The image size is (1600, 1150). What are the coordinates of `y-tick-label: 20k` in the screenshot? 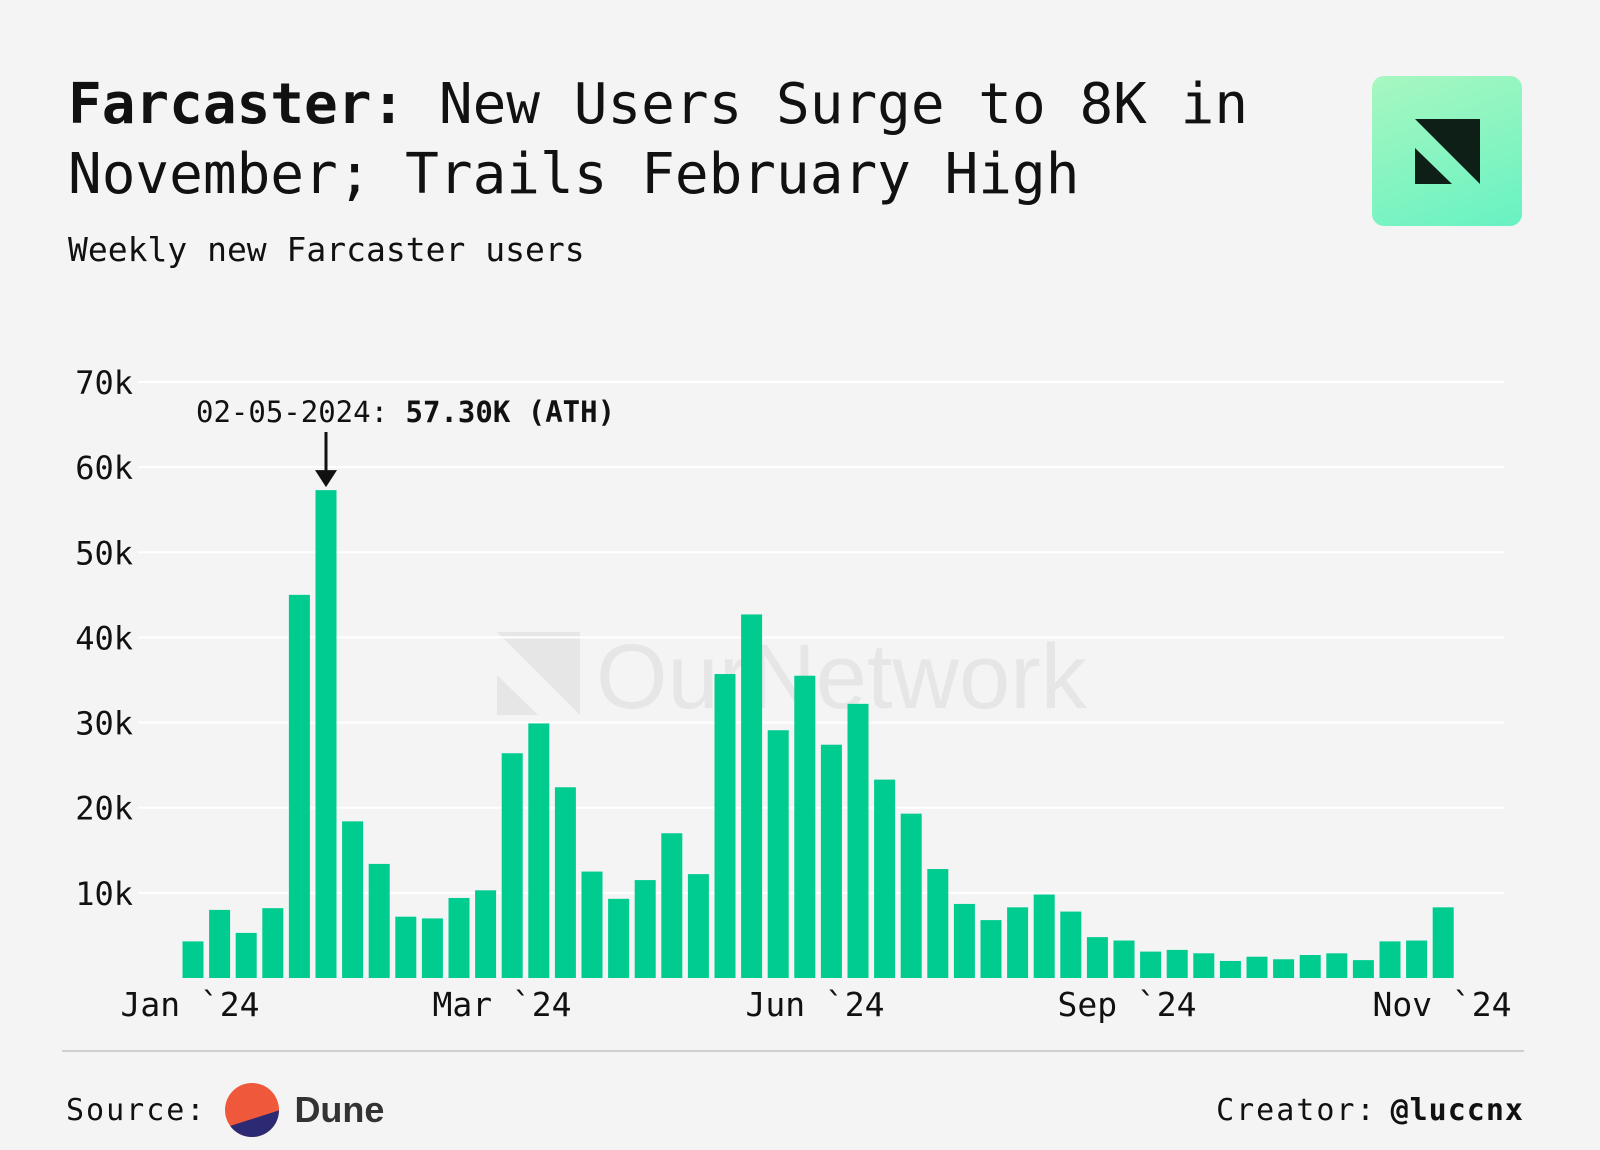 It's located at (104, 809).